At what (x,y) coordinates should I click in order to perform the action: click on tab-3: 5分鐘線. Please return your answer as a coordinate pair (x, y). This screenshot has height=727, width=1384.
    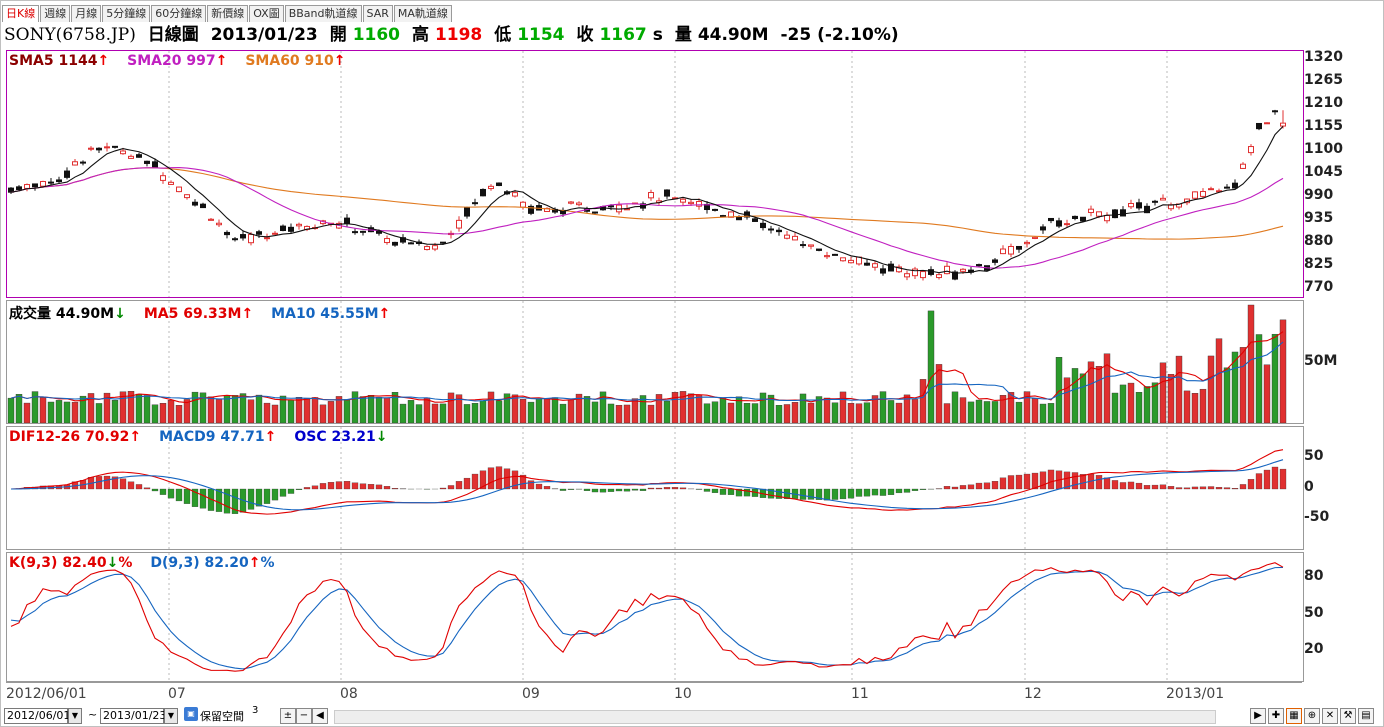
    Looking at the image, I should click on (126, 13).